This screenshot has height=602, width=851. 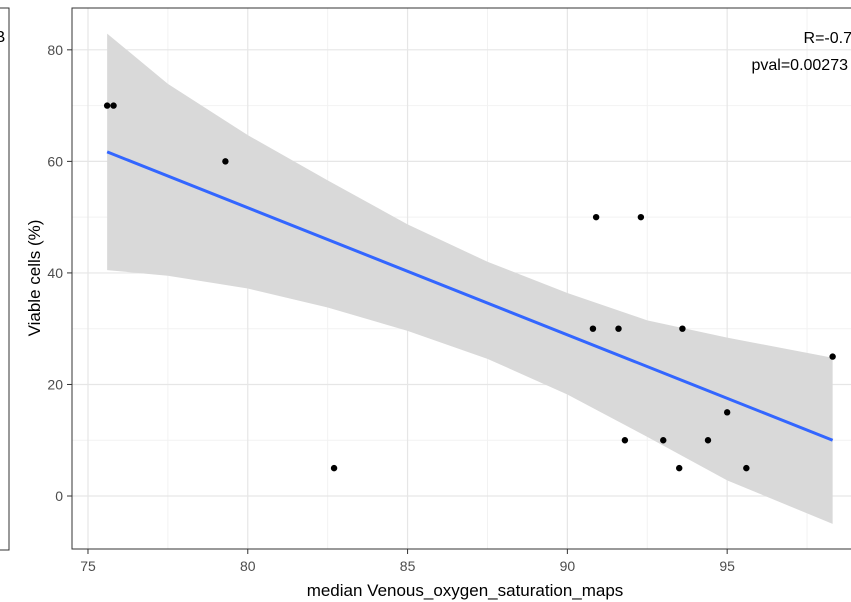 I want to click on y-tick-label: 80, so click(x=55, y=50).